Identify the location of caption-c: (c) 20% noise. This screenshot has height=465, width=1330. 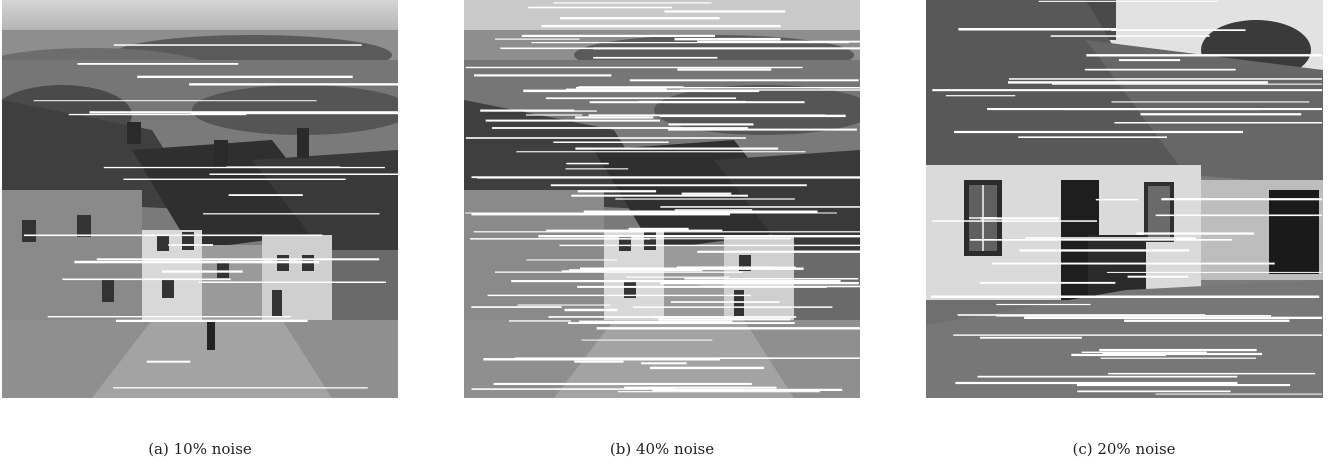
(1124, 449).